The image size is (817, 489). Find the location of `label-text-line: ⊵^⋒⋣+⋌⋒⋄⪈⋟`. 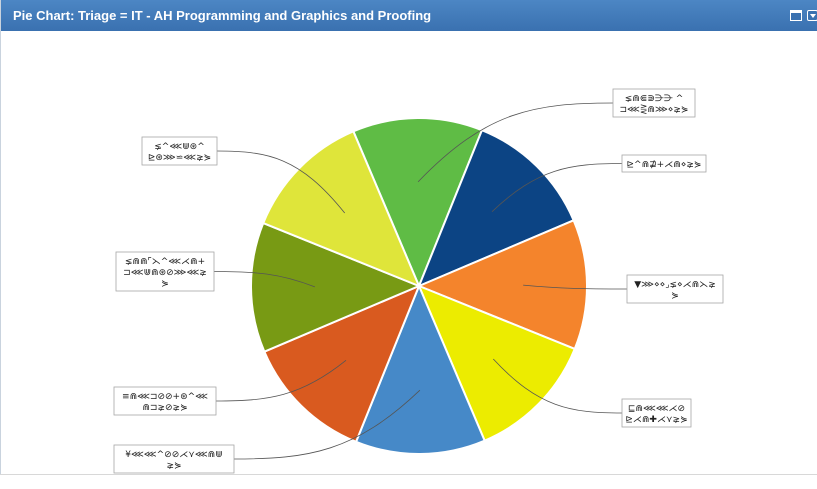

label-text-line: ⊵^⋒⋣+⋌⋒⋄⪈⋟ is located at coordinates (664, 164).